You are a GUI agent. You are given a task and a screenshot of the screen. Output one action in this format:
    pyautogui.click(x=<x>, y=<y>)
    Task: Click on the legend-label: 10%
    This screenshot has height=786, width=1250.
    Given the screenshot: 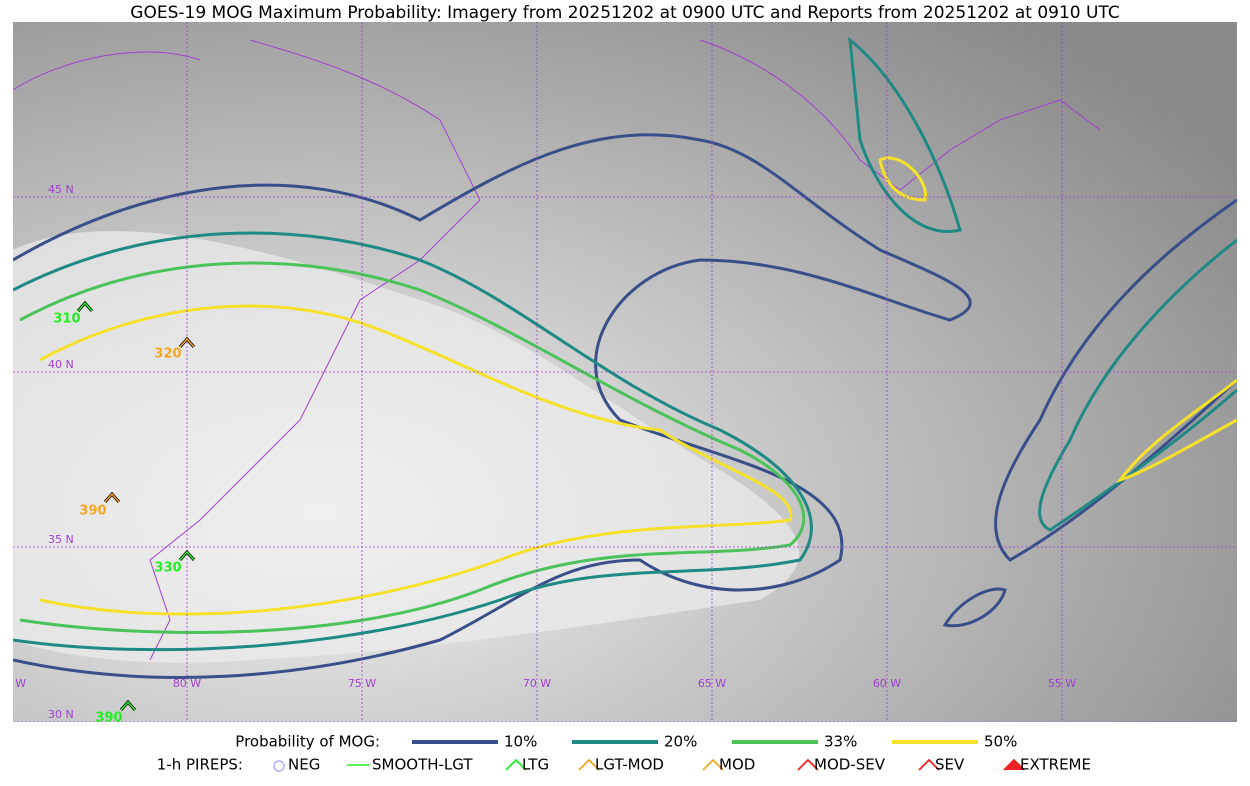 What is the action you would take?
    pyautogui.click(x=520, y=742)
    